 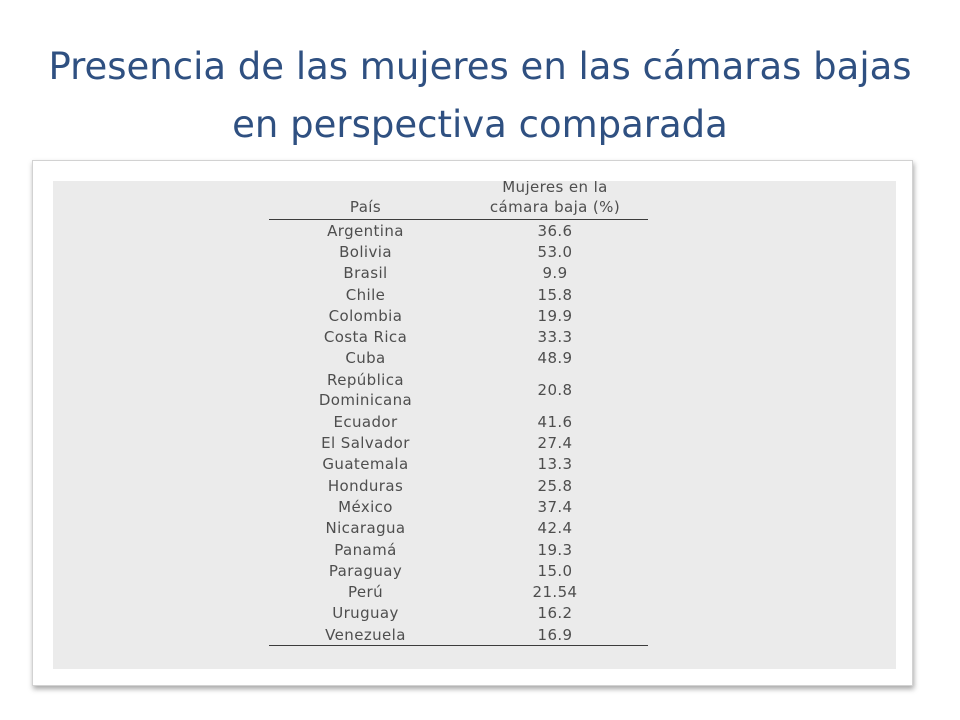 I want to click on table-row: Panamá 19.3, so click(x=458, y=549).